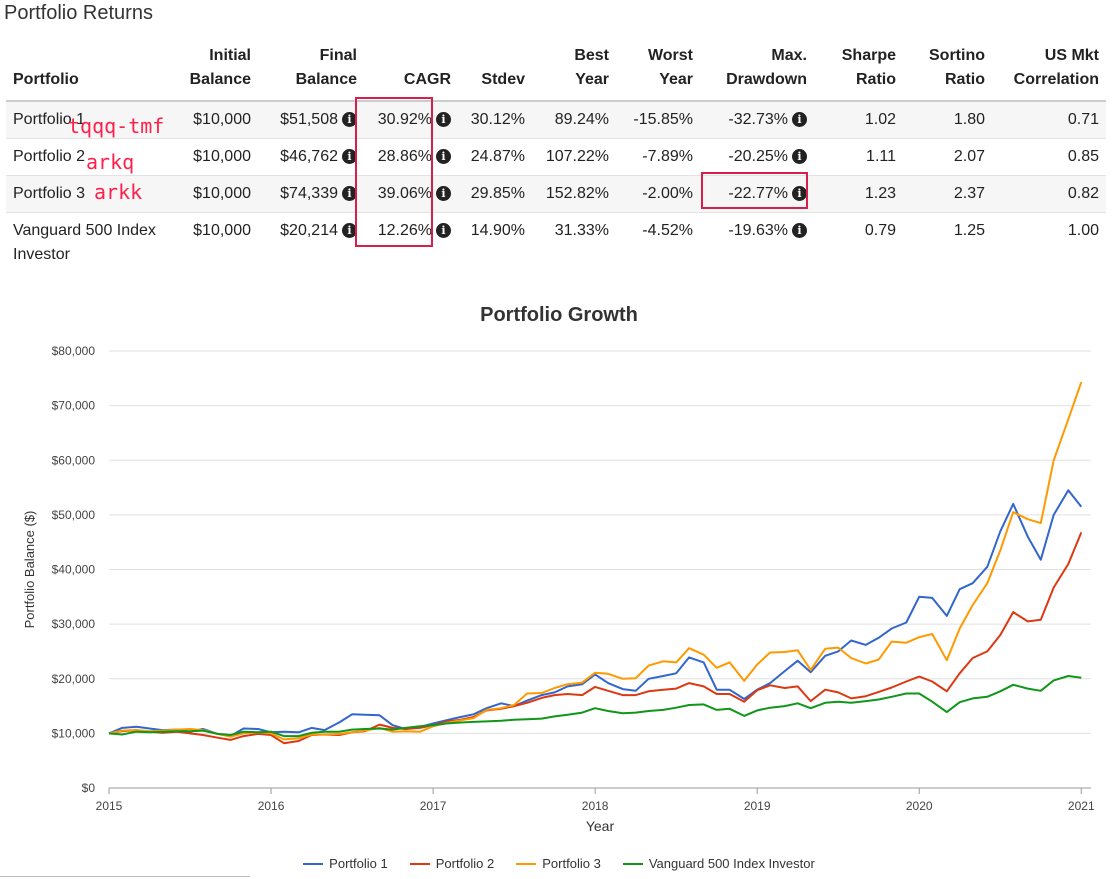 This screenshot has height=879, width=1118. I want to click on divider, so click(125, 876).